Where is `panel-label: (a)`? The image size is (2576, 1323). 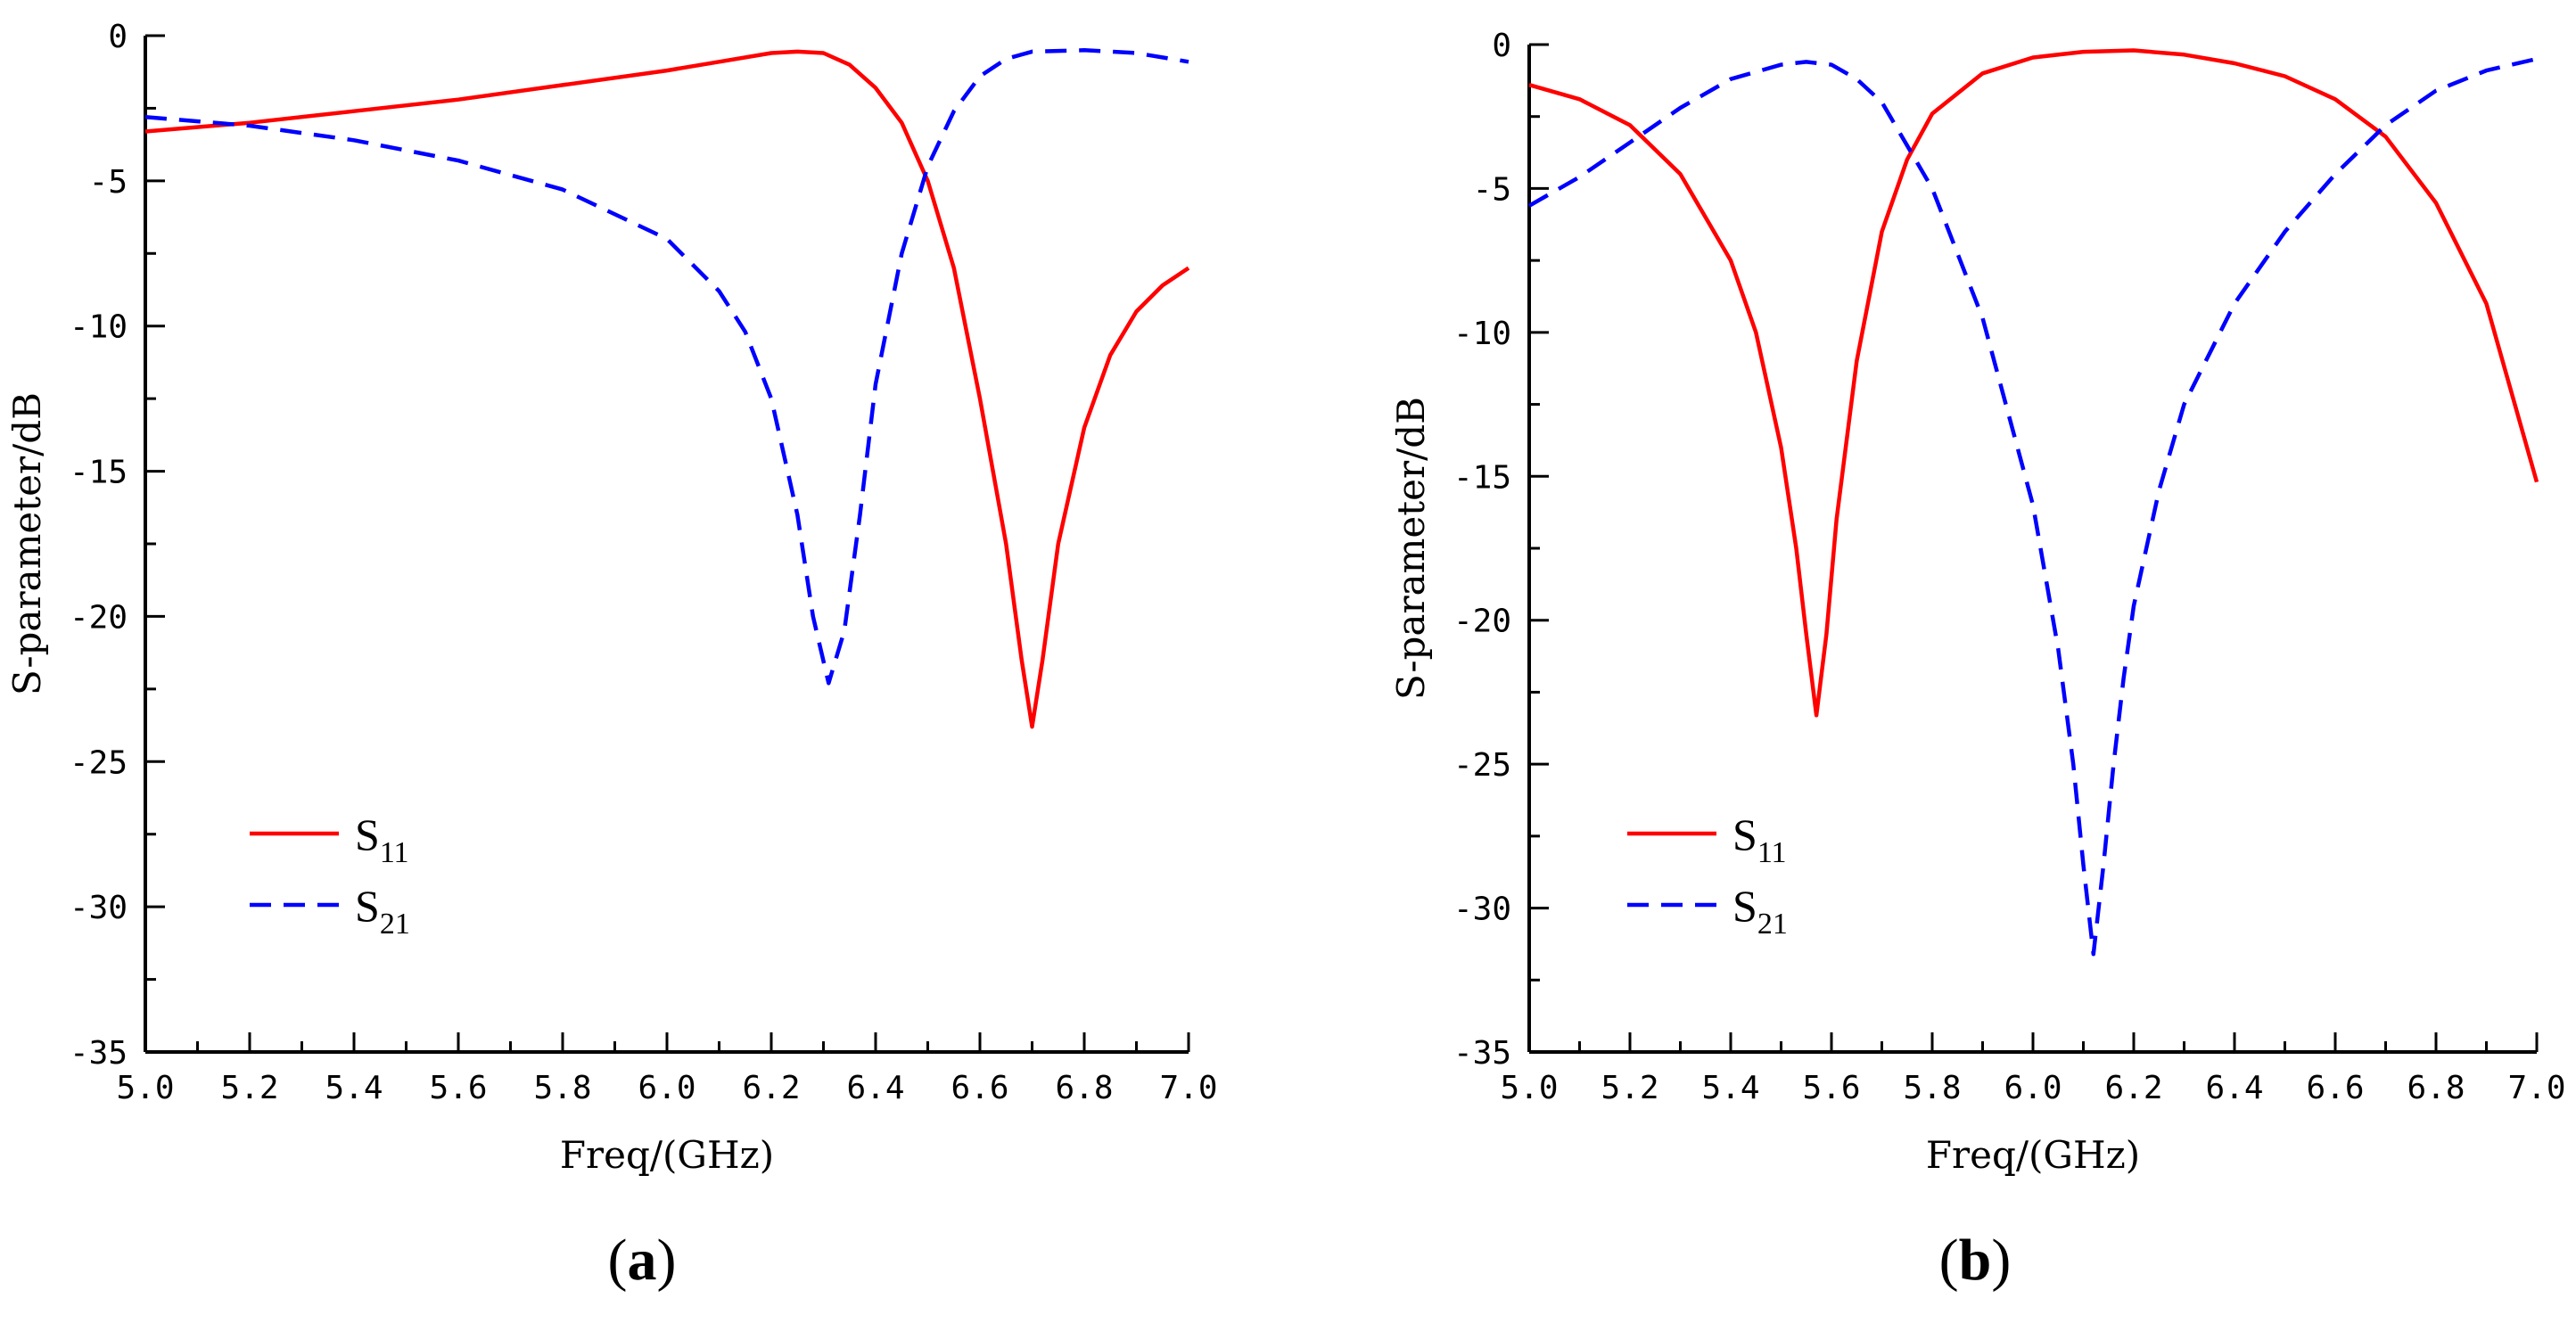
panel-label: (a) is located at coordinates (642, 1260).